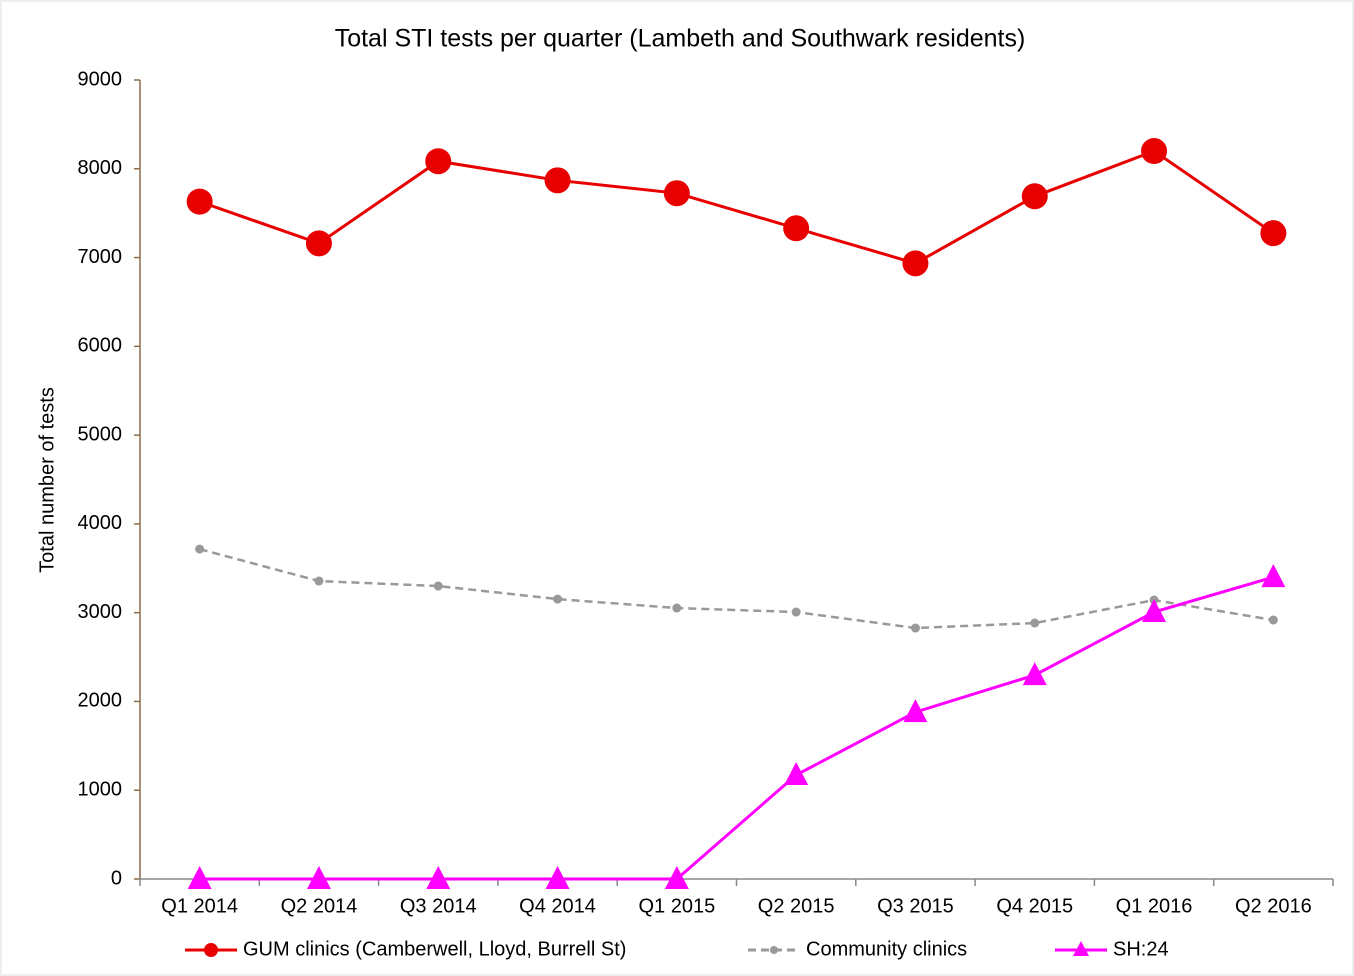 This screenshot has height=976, width=1354. What do you see at coordinates (796, 906) in the screenshot?
I see `x-tick-label: Q2 2015` at bounding box center [796, 906].